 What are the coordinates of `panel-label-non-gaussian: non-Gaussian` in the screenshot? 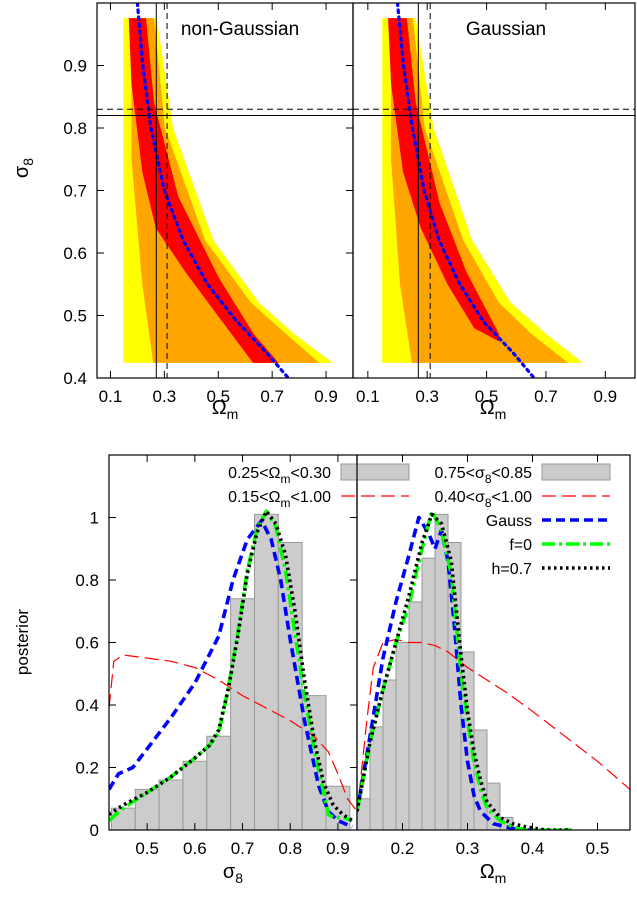 It's located at (240, 29).